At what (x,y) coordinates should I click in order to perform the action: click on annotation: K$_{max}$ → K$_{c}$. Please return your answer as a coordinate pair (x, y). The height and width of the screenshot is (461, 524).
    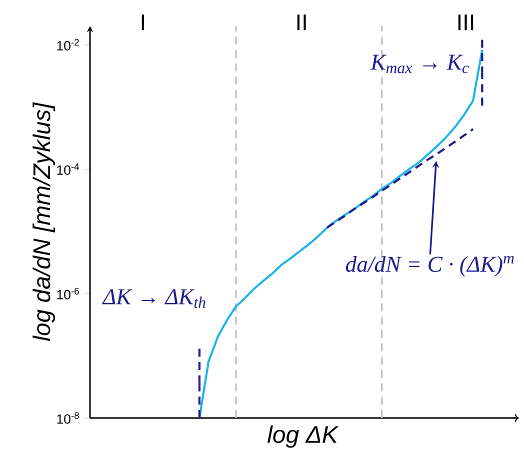
    Looking at the image, I should click on (419, 64).